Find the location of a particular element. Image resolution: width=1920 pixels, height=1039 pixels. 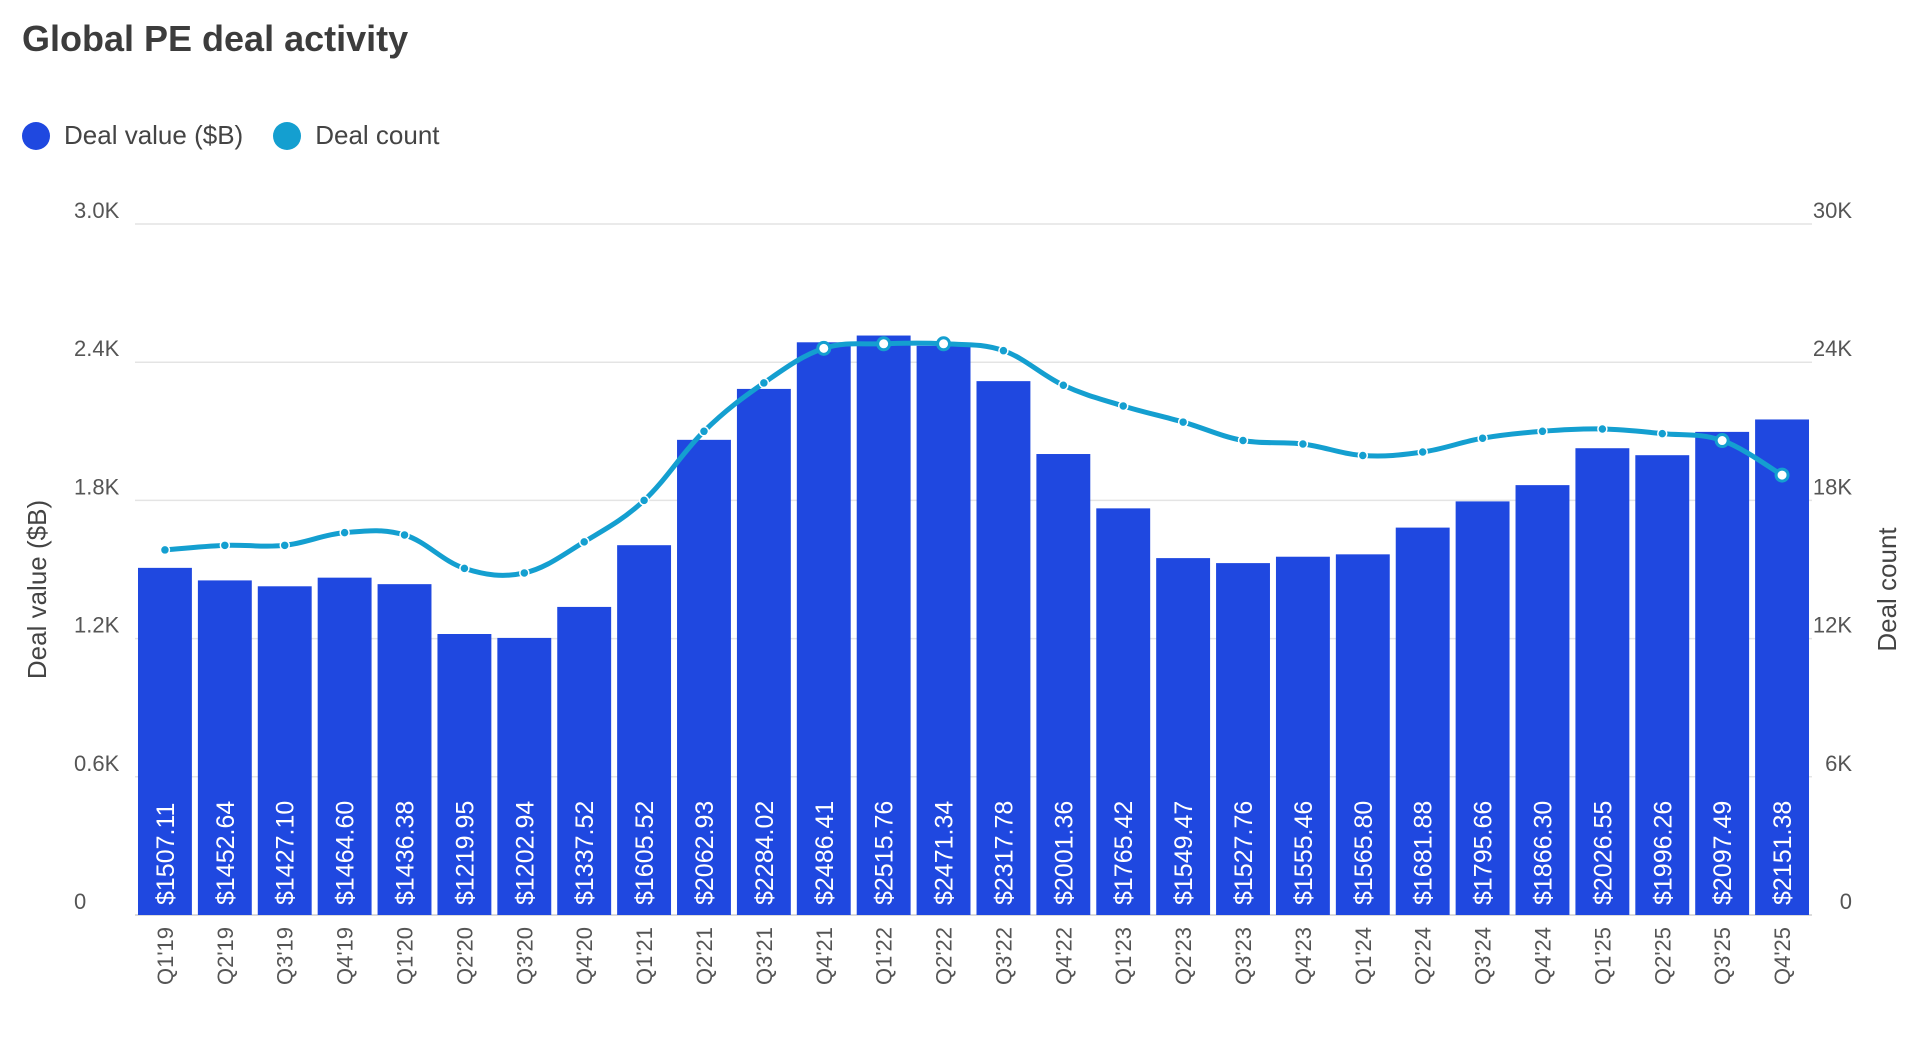

deal-count-point-Q2'23 is located at coordinates (1183, 422).